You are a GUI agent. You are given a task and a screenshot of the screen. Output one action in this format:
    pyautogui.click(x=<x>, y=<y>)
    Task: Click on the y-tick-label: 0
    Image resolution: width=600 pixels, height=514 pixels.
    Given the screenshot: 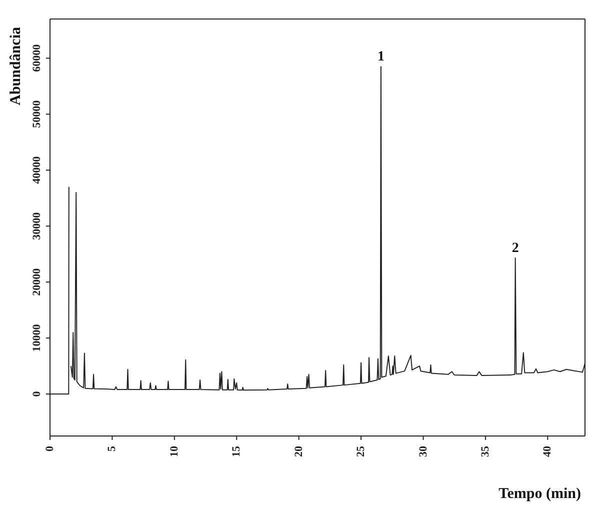 What is the action you would take?
    pyautogui.click(x=37, y=393)
    